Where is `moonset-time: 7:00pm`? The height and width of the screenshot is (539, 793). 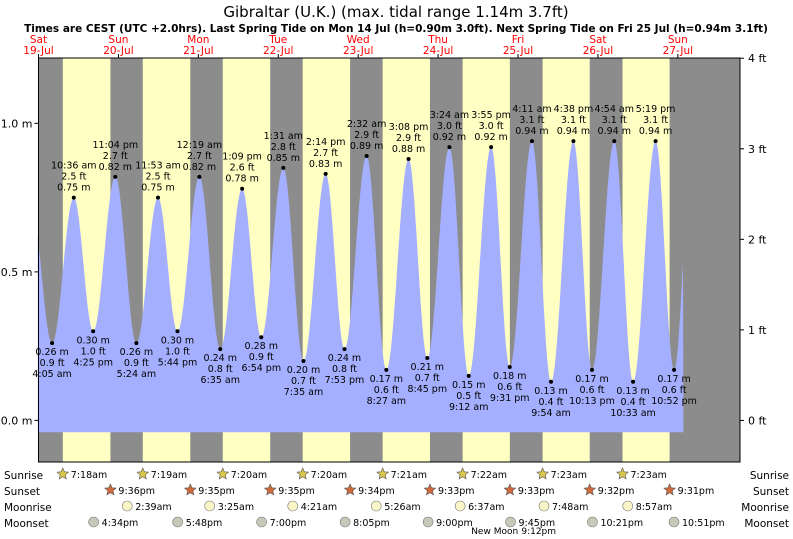 moonset-time: 7:00pm is located at coordinates (288, 523).